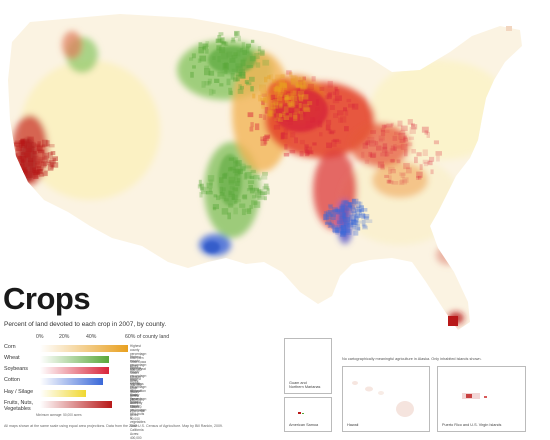 The height and width of the screenshot is (440, 550). What do you see at coordinates (308, 366) in the screenshot?
I see `inset-guam: Guam and Northern Marianas` at bounding box center [308, 366].